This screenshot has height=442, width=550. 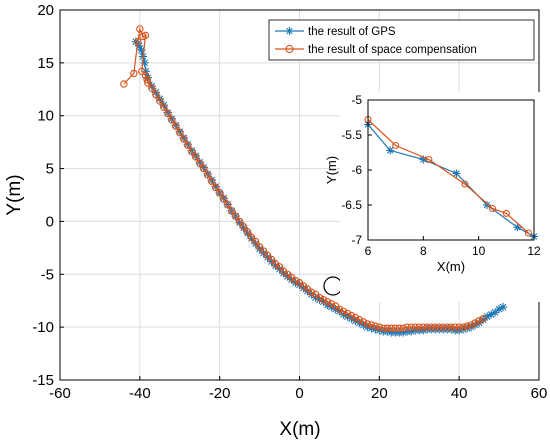 What do you see at coordinates (50, 221) in the screenshot?
I see `main-y-tick-label: 0` at bounding box center [50, 221].